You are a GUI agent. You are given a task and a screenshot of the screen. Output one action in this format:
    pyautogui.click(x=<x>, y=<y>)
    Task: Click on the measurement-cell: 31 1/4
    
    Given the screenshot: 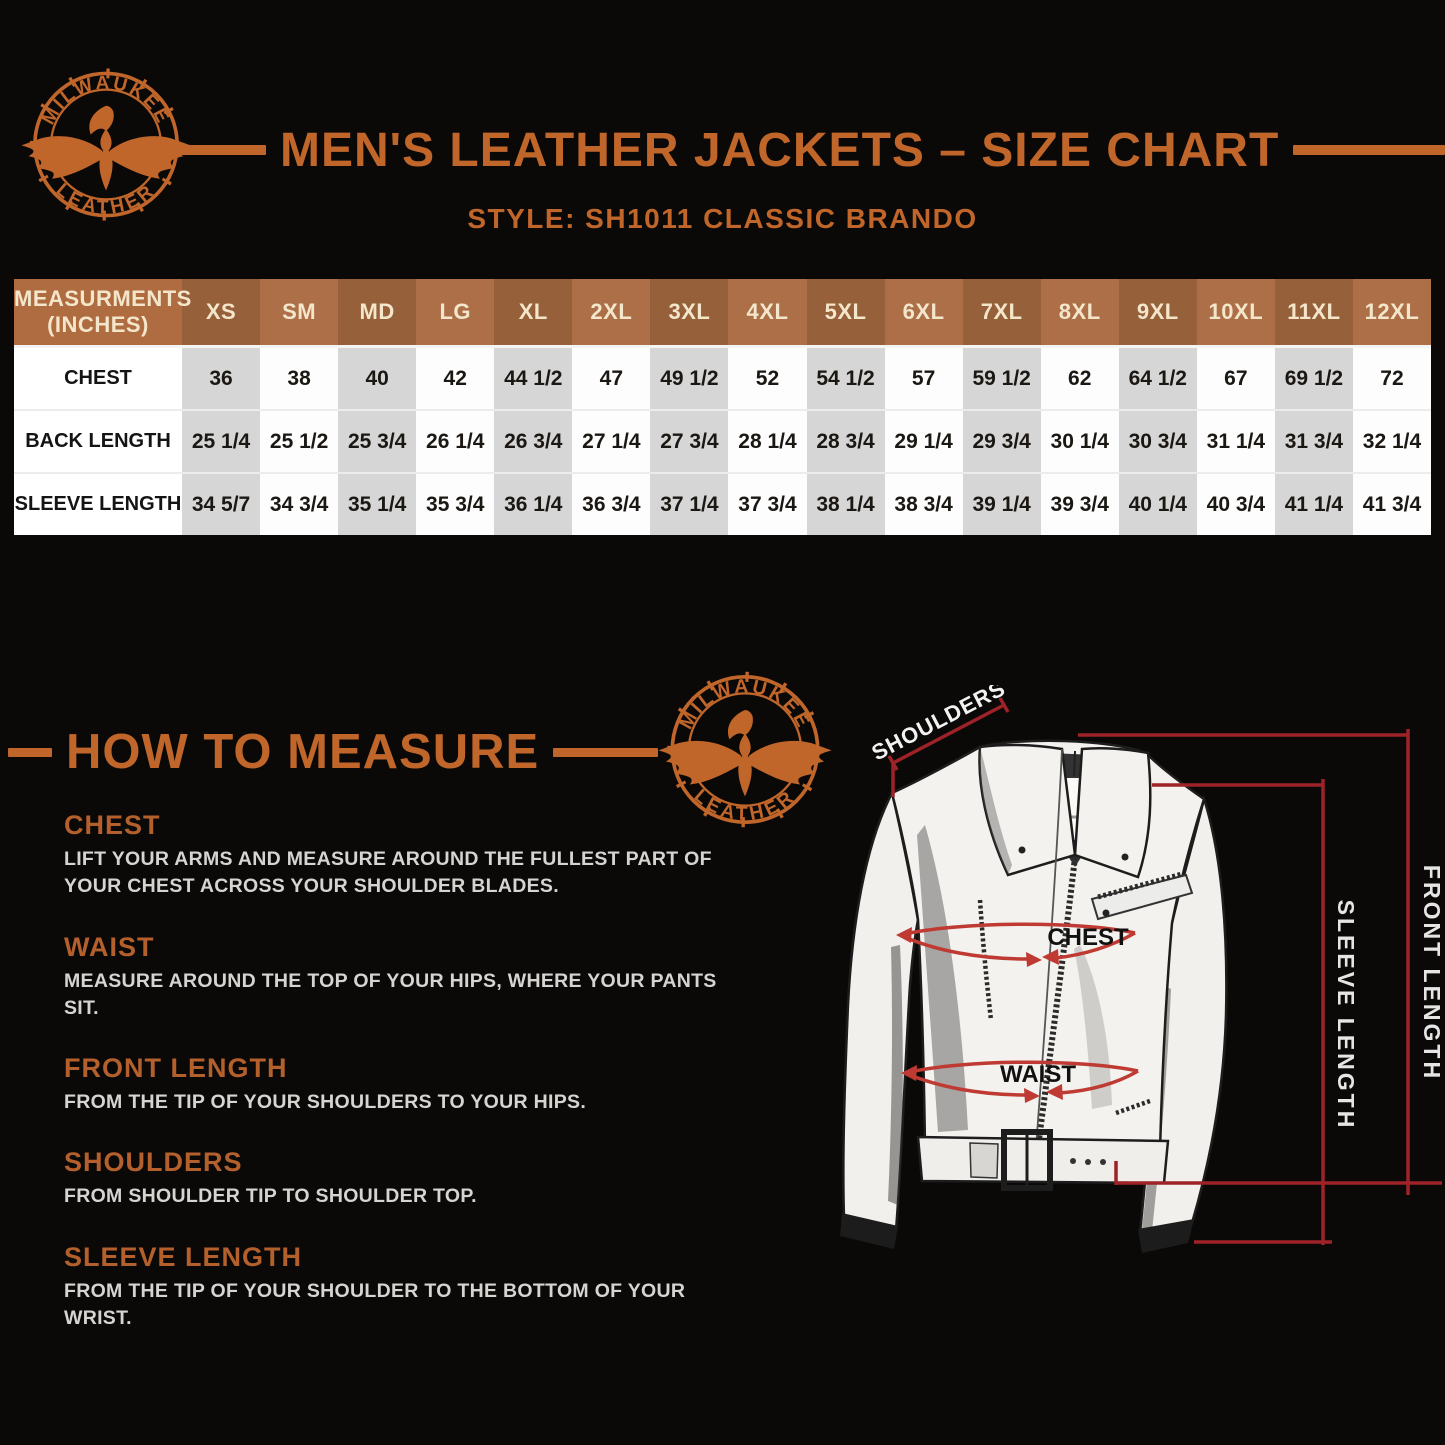 What is the action you would take?
    pyautogui.click(x=1235, y=442)
    